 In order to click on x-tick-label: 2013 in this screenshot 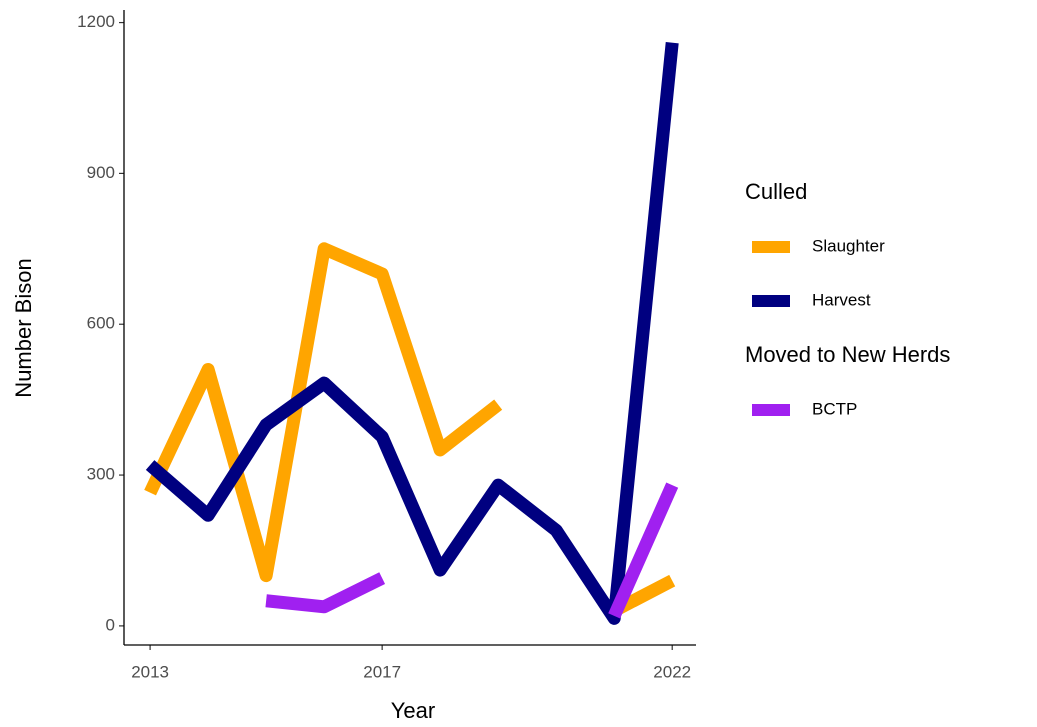, I will do `click(150, 671)`.